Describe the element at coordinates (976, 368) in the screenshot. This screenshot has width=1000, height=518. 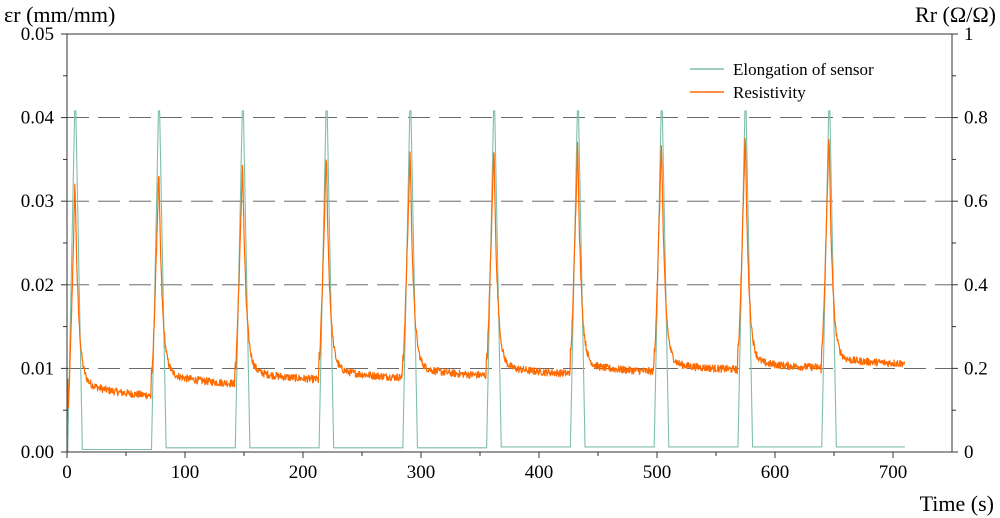
I see `y-right-tick-label: 0.2` at that location.